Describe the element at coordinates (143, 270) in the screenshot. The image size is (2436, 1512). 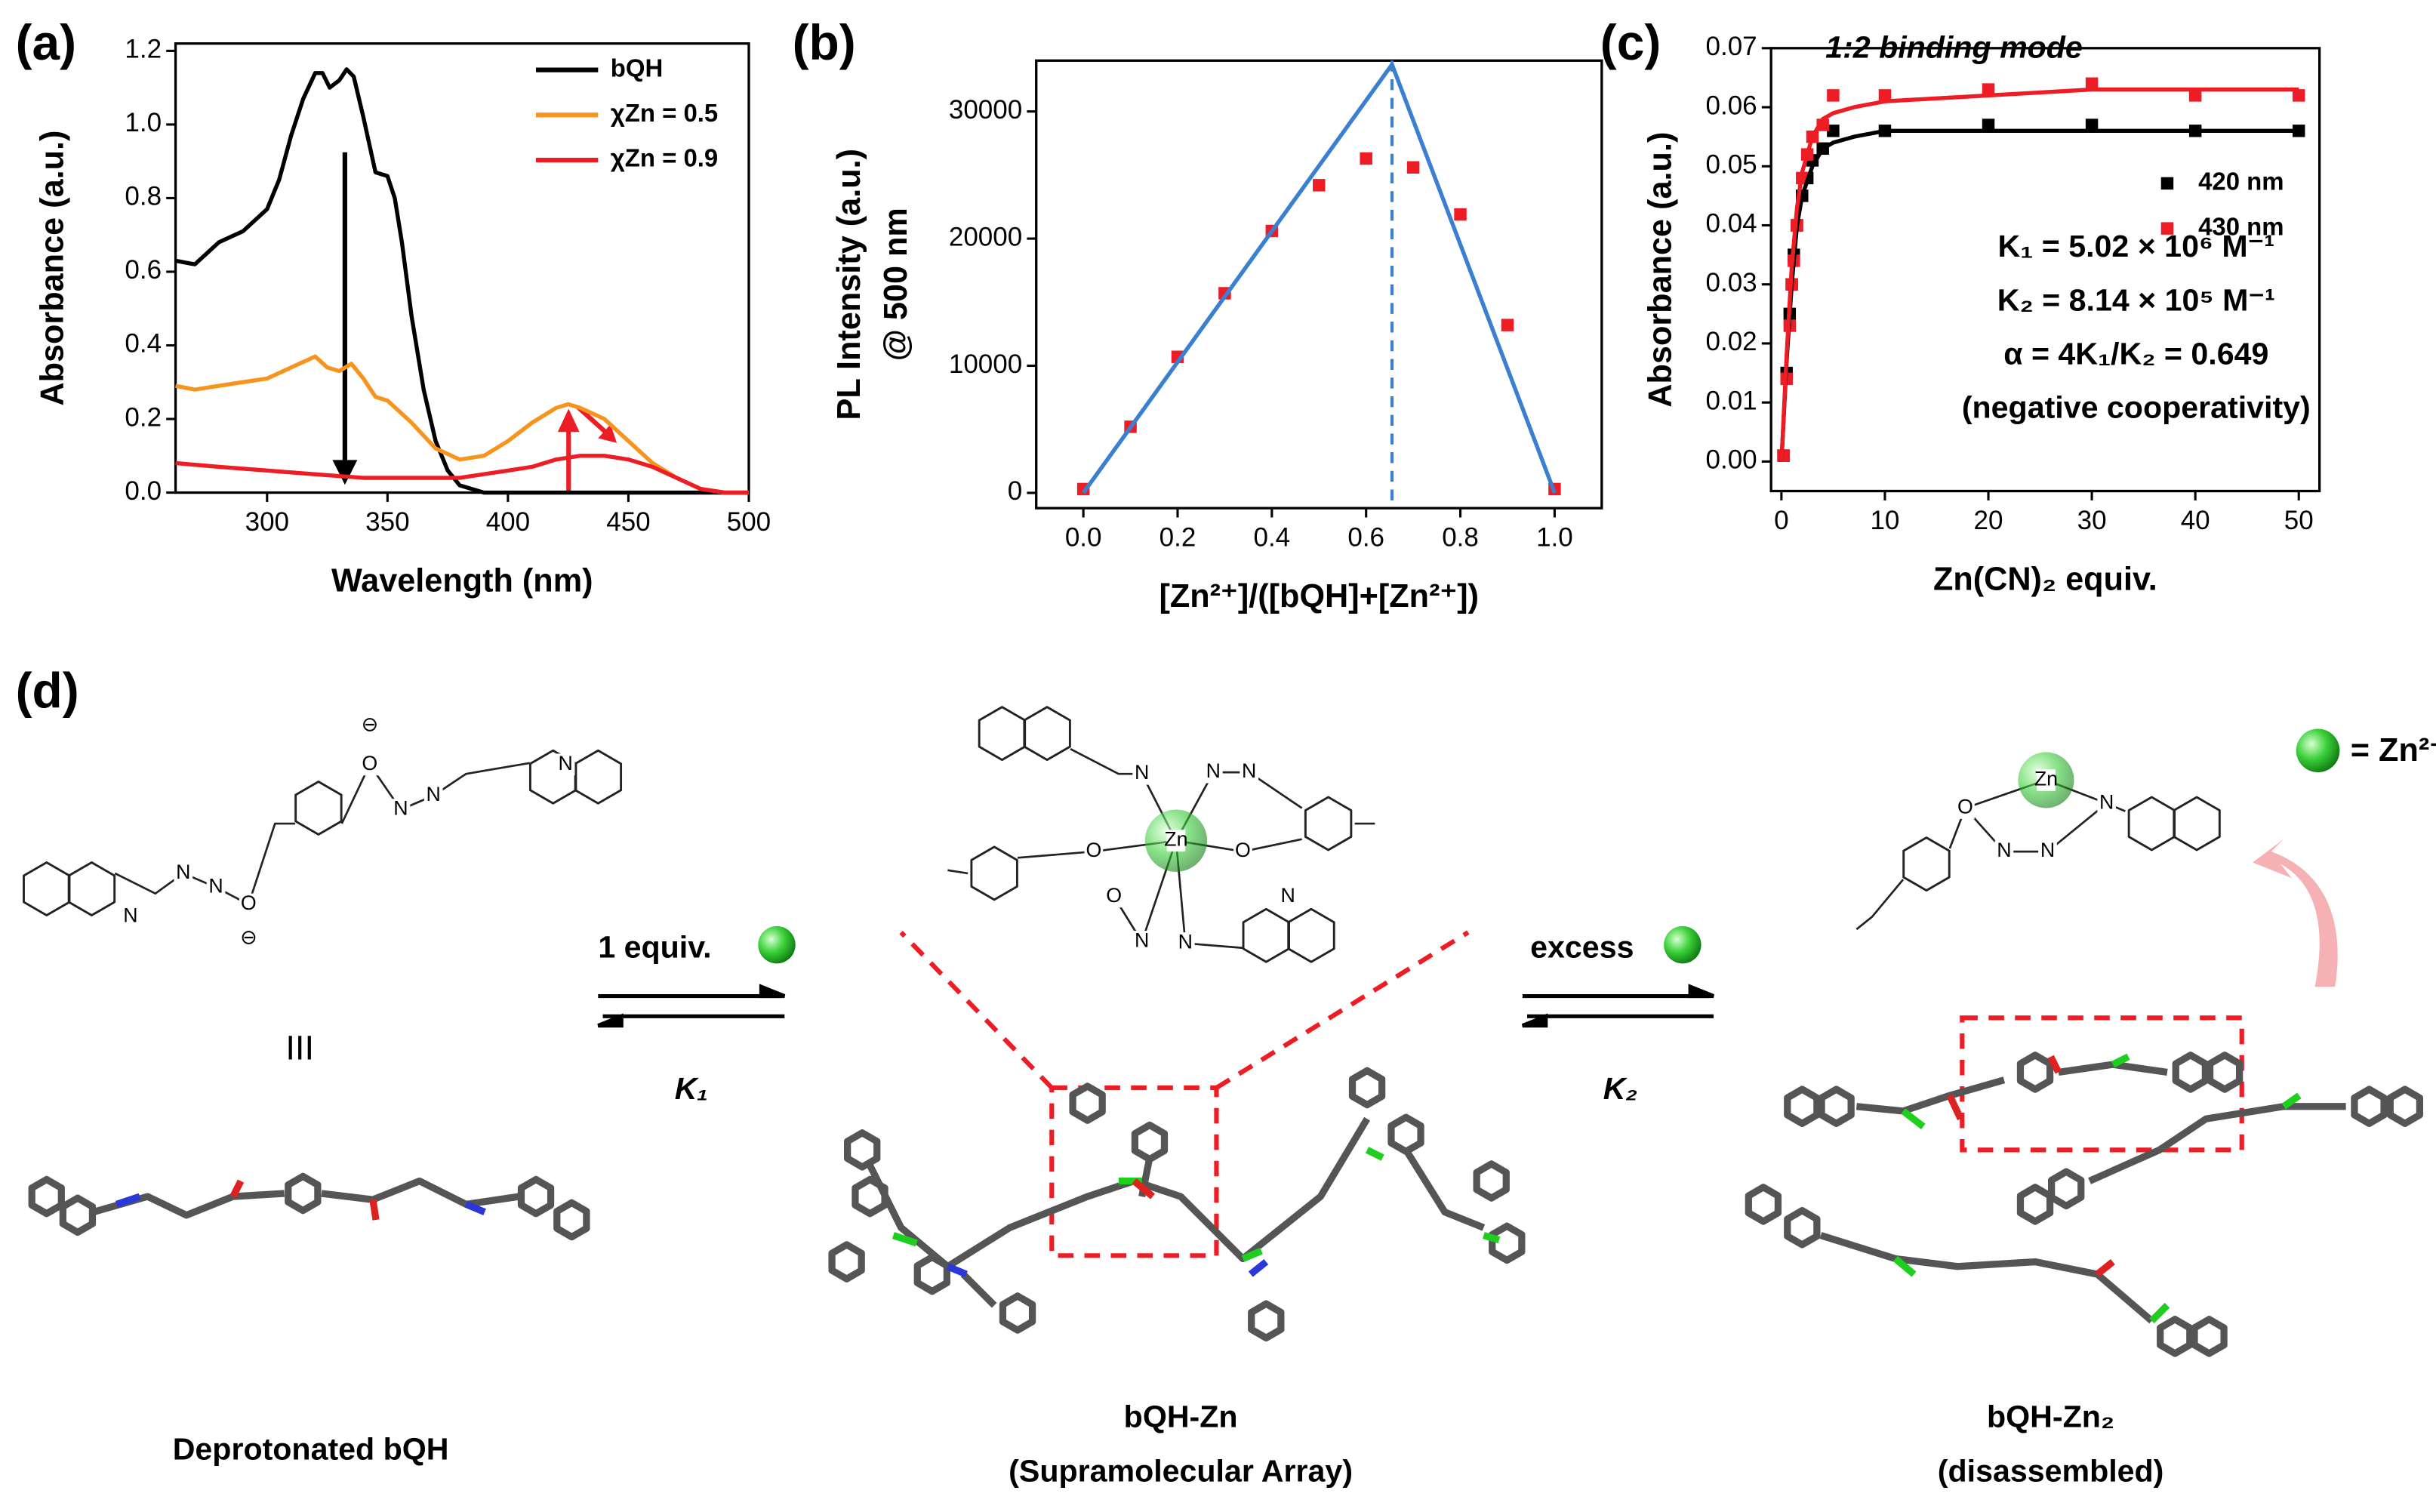
I see `y-tick-label: 0.6` at that location.